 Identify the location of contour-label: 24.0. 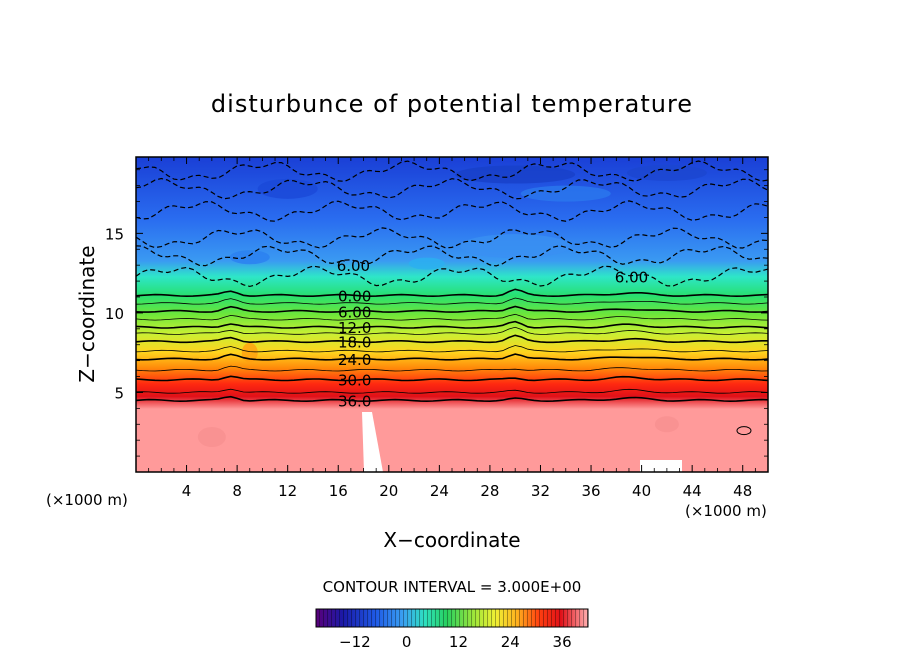
(354, 360).